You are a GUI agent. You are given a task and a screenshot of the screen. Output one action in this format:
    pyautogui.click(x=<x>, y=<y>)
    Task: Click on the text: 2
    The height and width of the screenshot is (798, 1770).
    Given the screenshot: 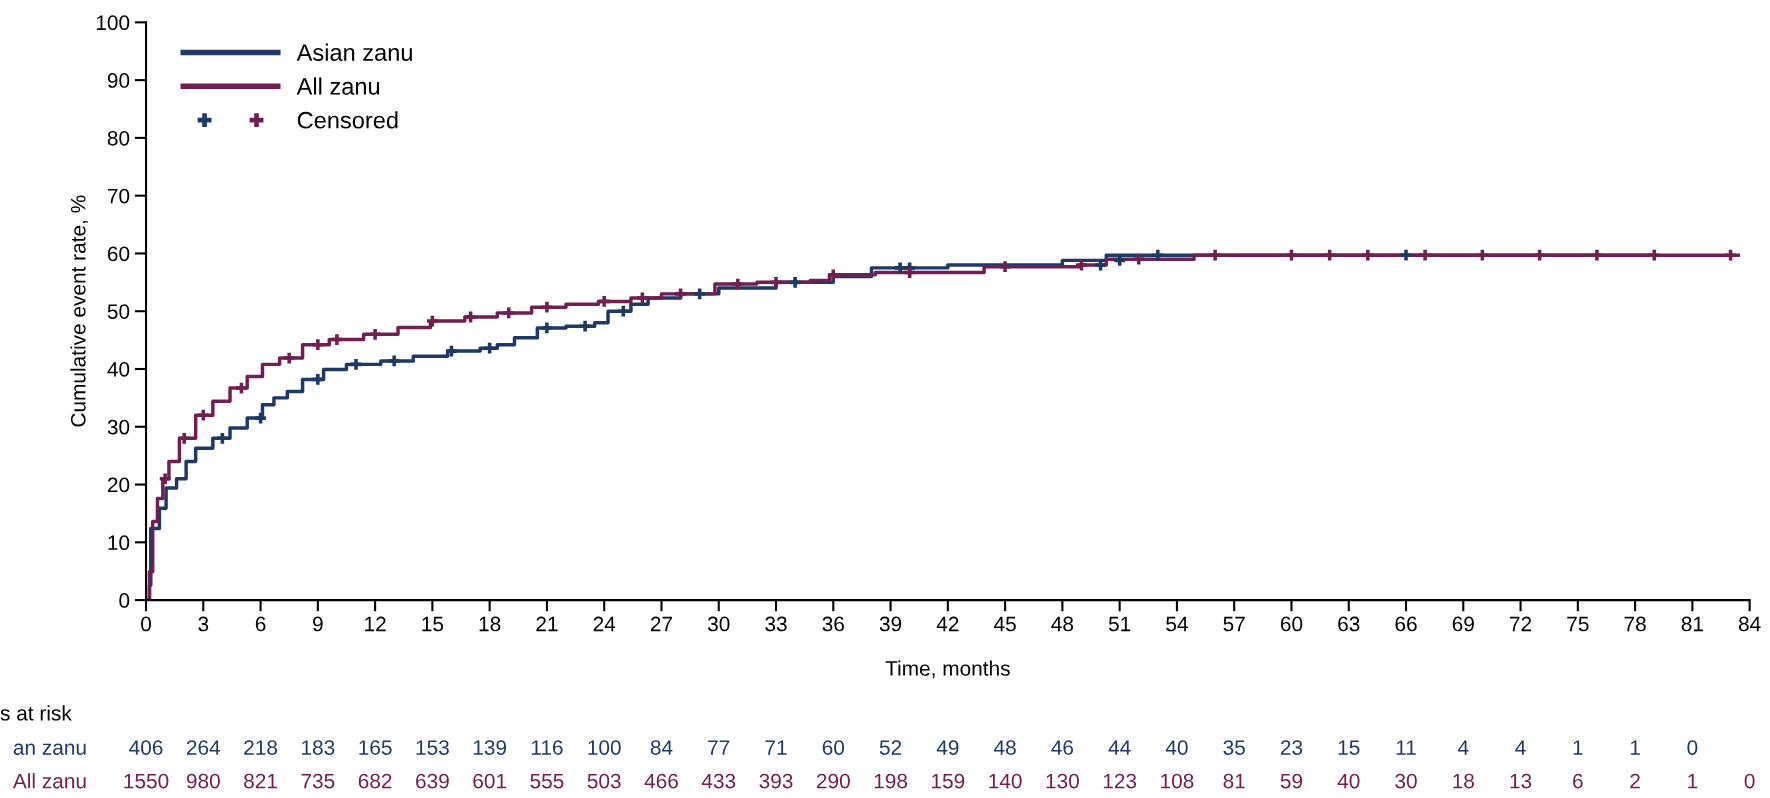 What is the action you would take?
    pyautogui.click(x=1635, y=781)
    